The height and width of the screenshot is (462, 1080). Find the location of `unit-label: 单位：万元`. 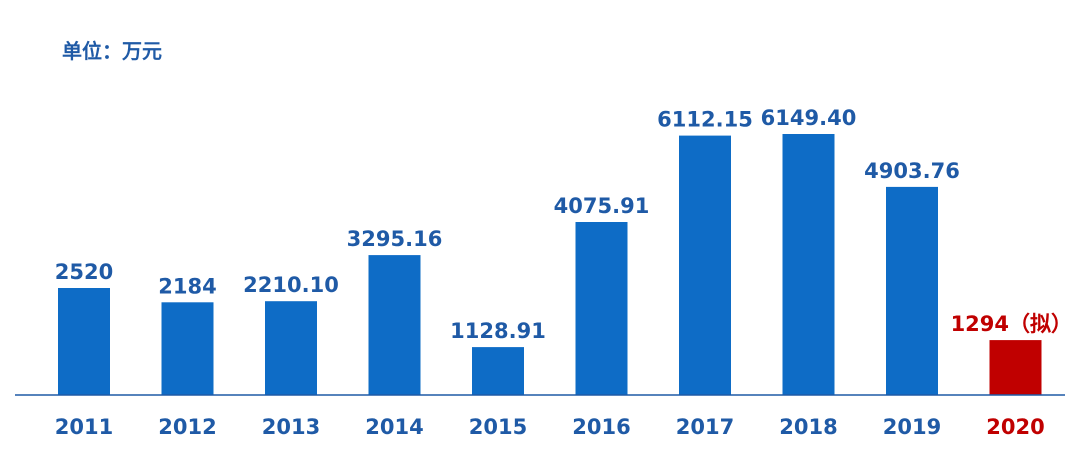

unit-label: 单位：万元 is located at coordinates (112, 51).